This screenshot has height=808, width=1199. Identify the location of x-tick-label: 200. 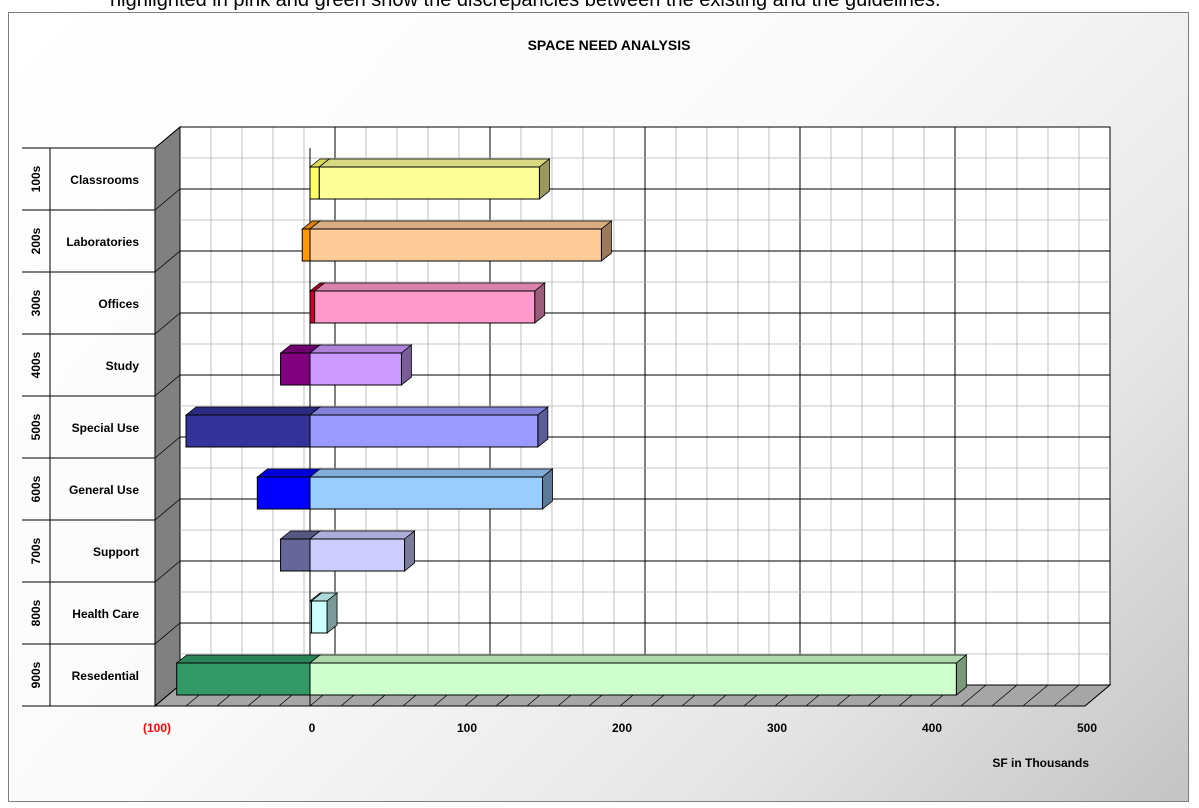
(622, 728).